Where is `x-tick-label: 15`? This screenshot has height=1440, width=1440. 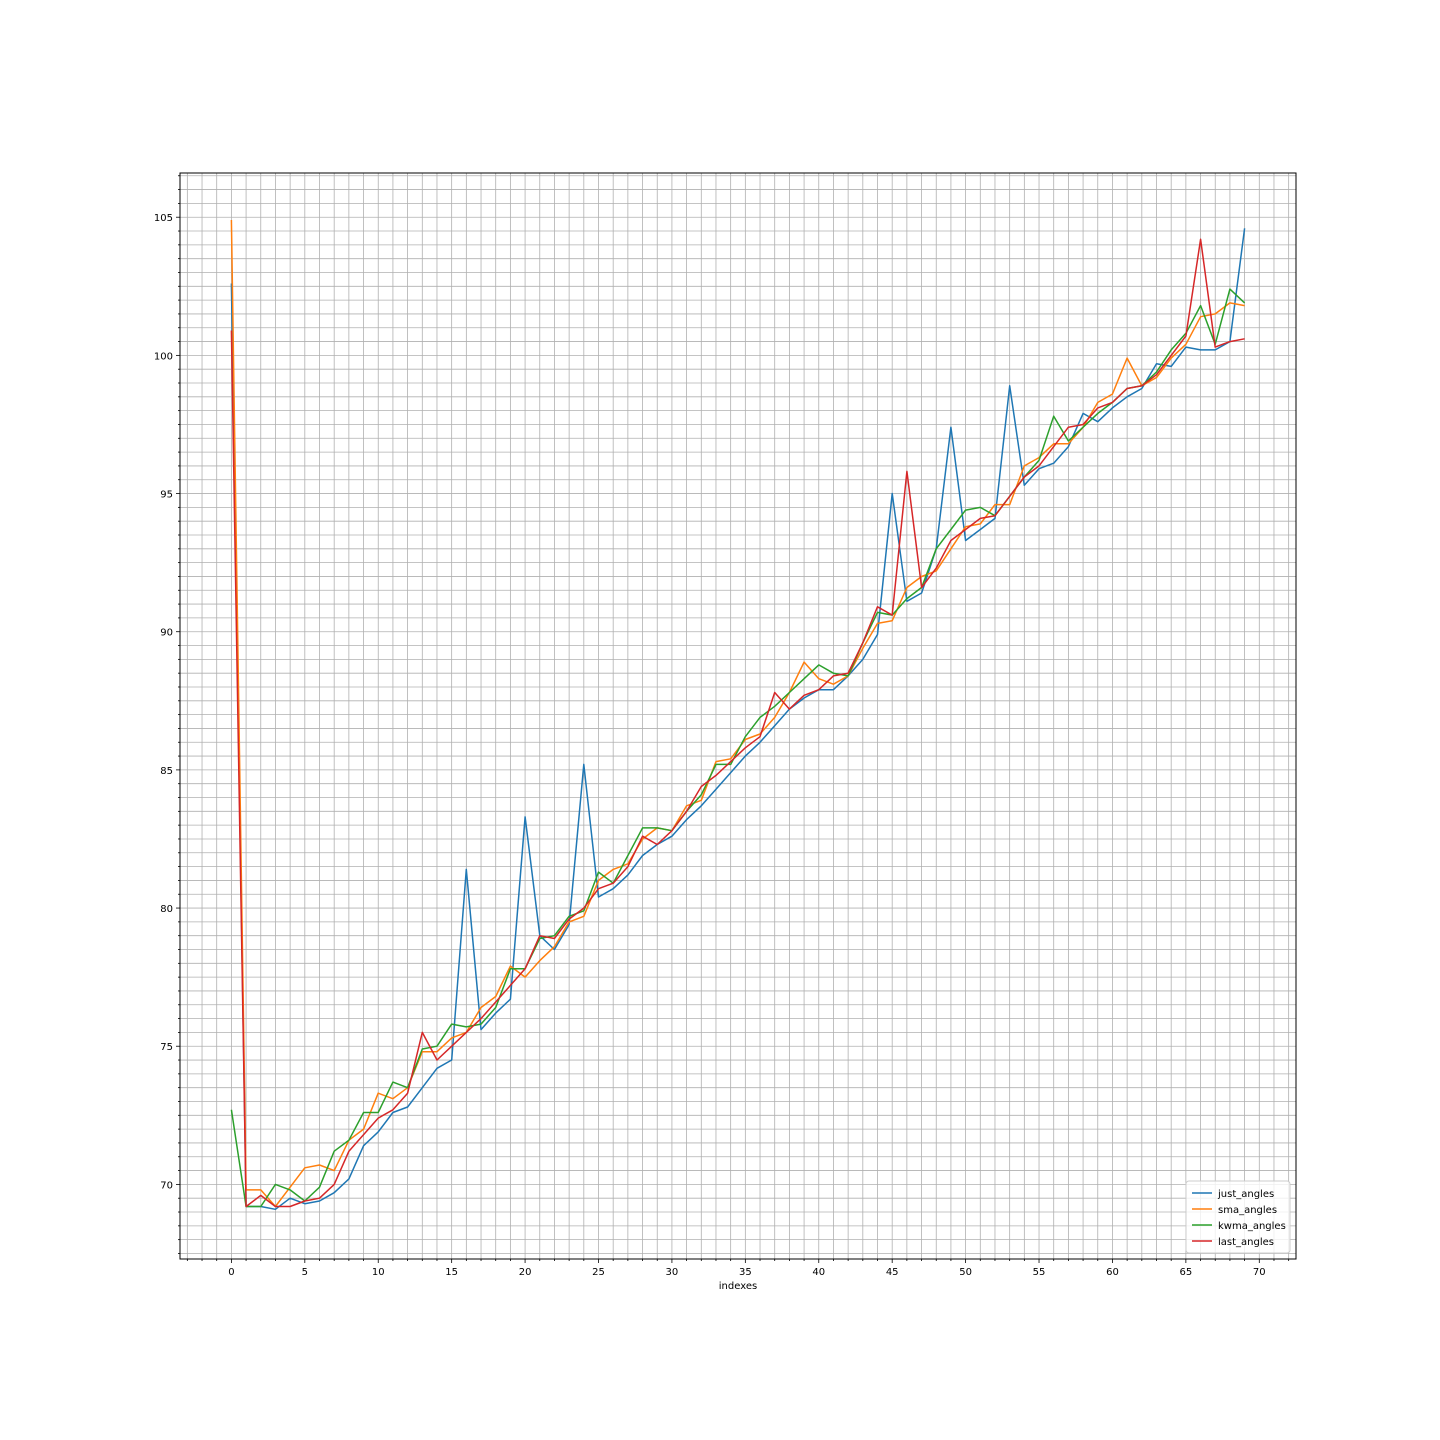
x-tick-label: 15 is located at coordinates (451, 1272).